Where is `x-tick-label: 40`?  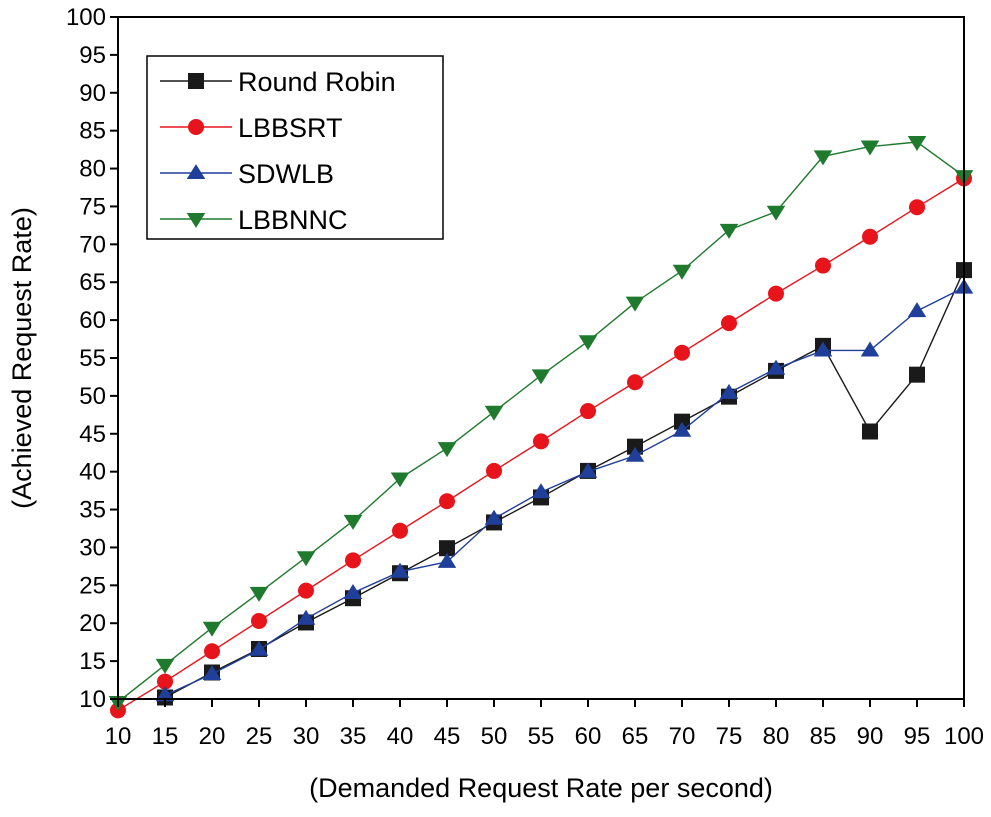 x-tick-label: 40 is located at coordinates (400, 736).